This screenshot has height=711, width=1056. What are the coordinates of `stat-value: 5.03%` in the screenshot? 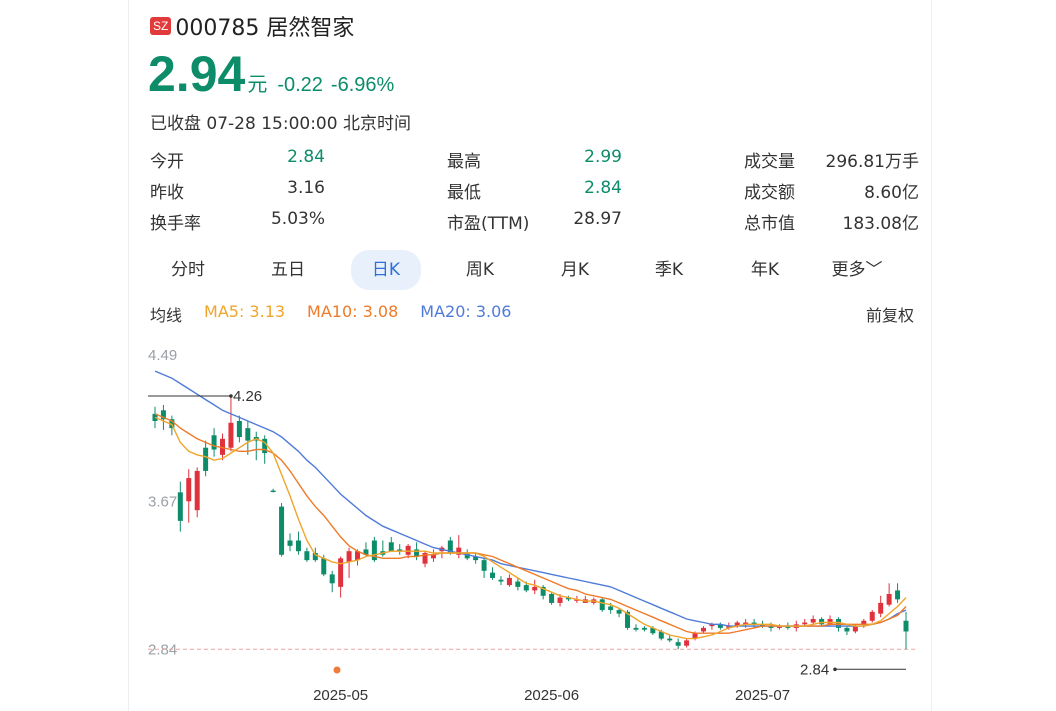 It's located at (297, 219).